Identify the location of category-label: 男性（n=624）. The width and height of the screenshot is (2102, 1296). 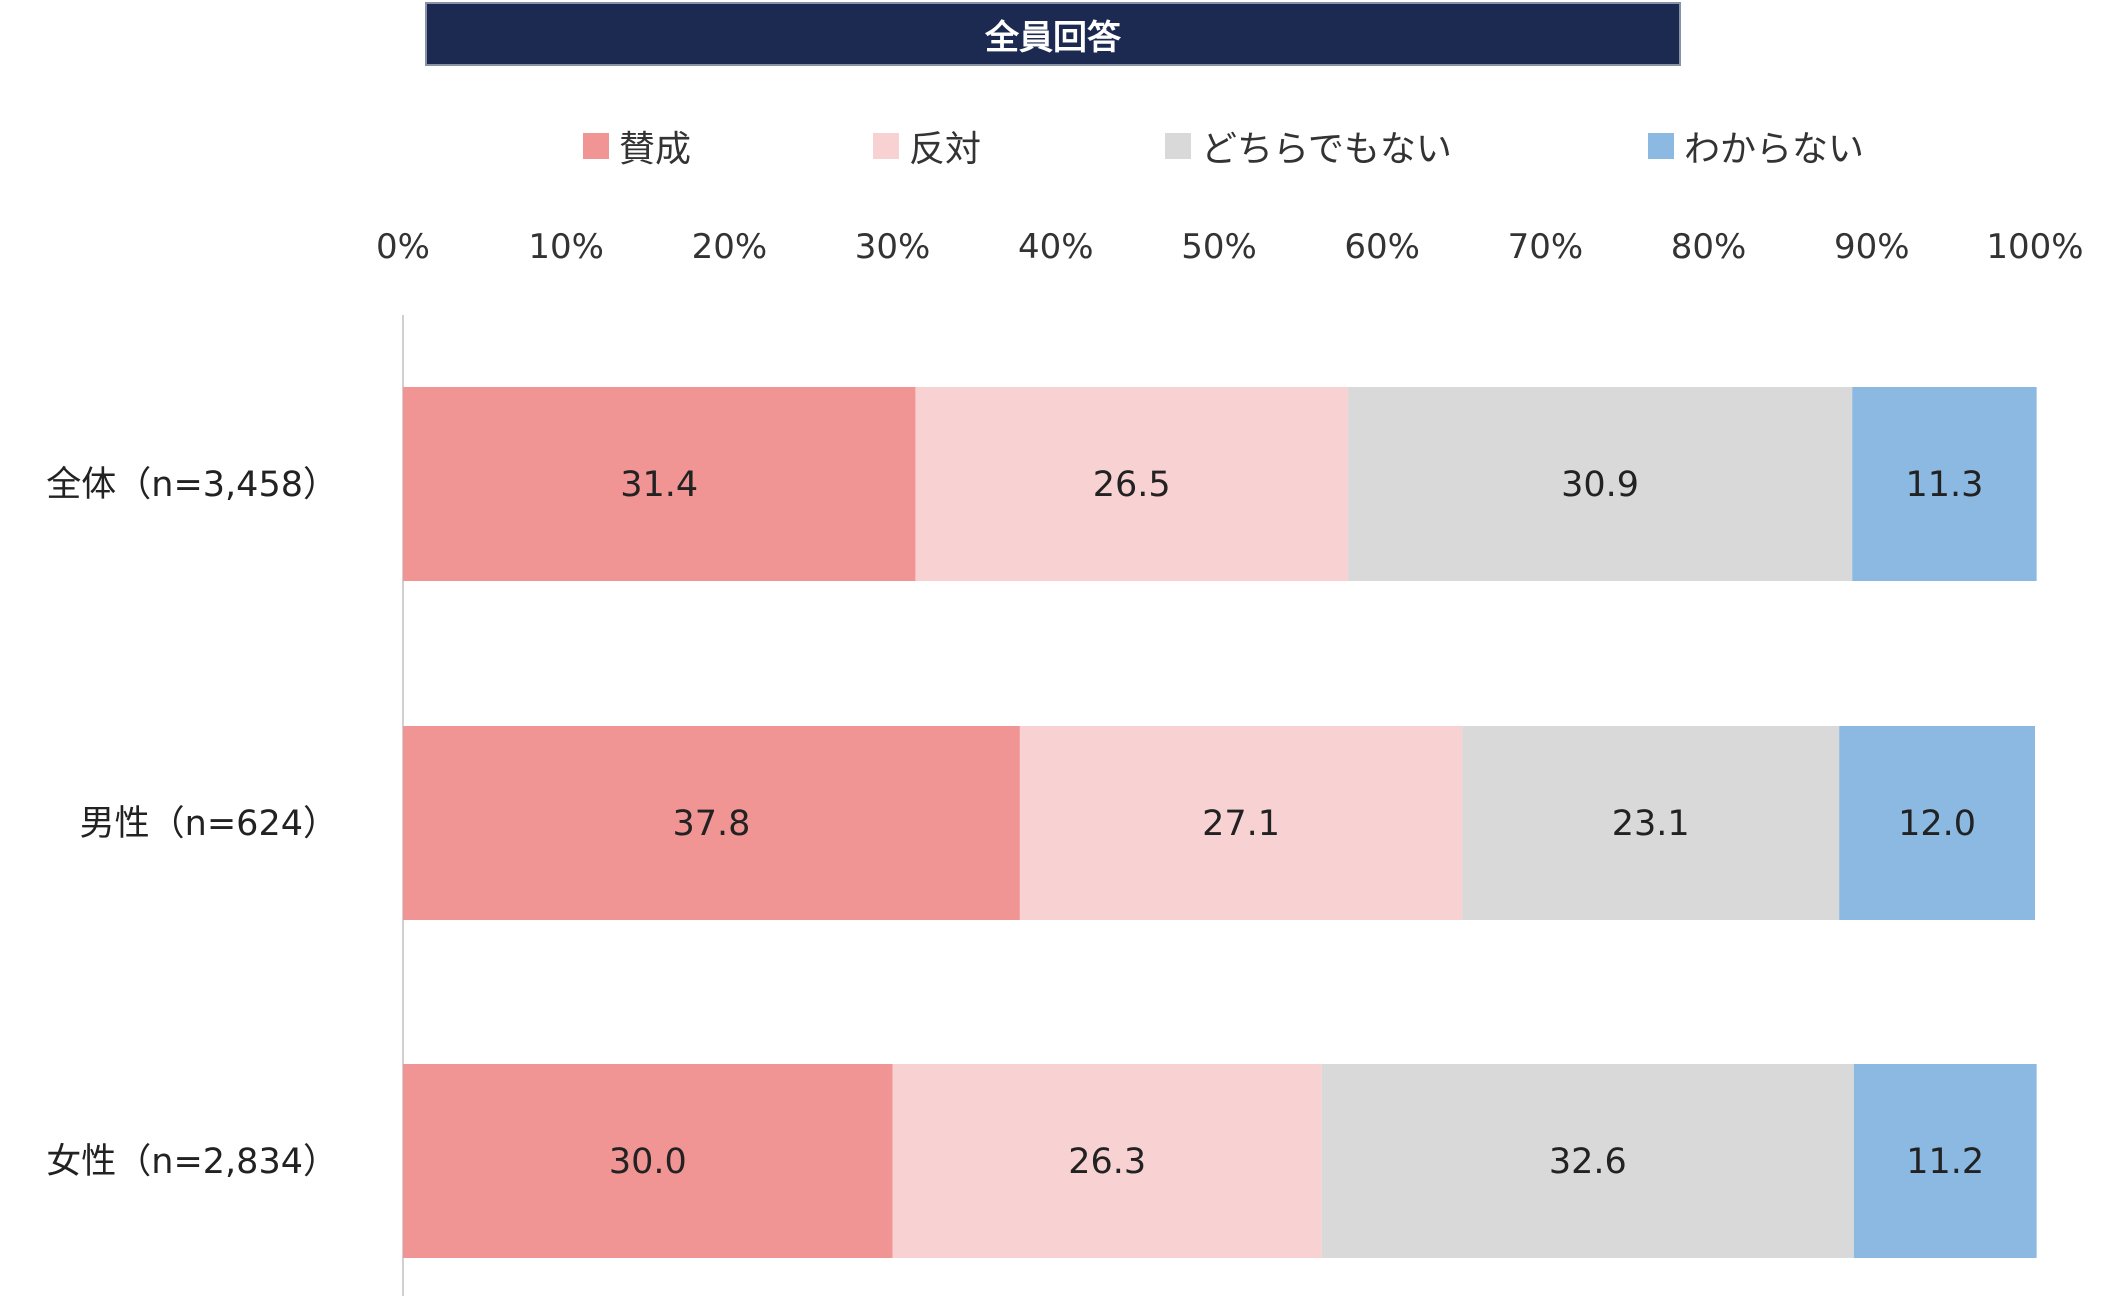
(209, 824).